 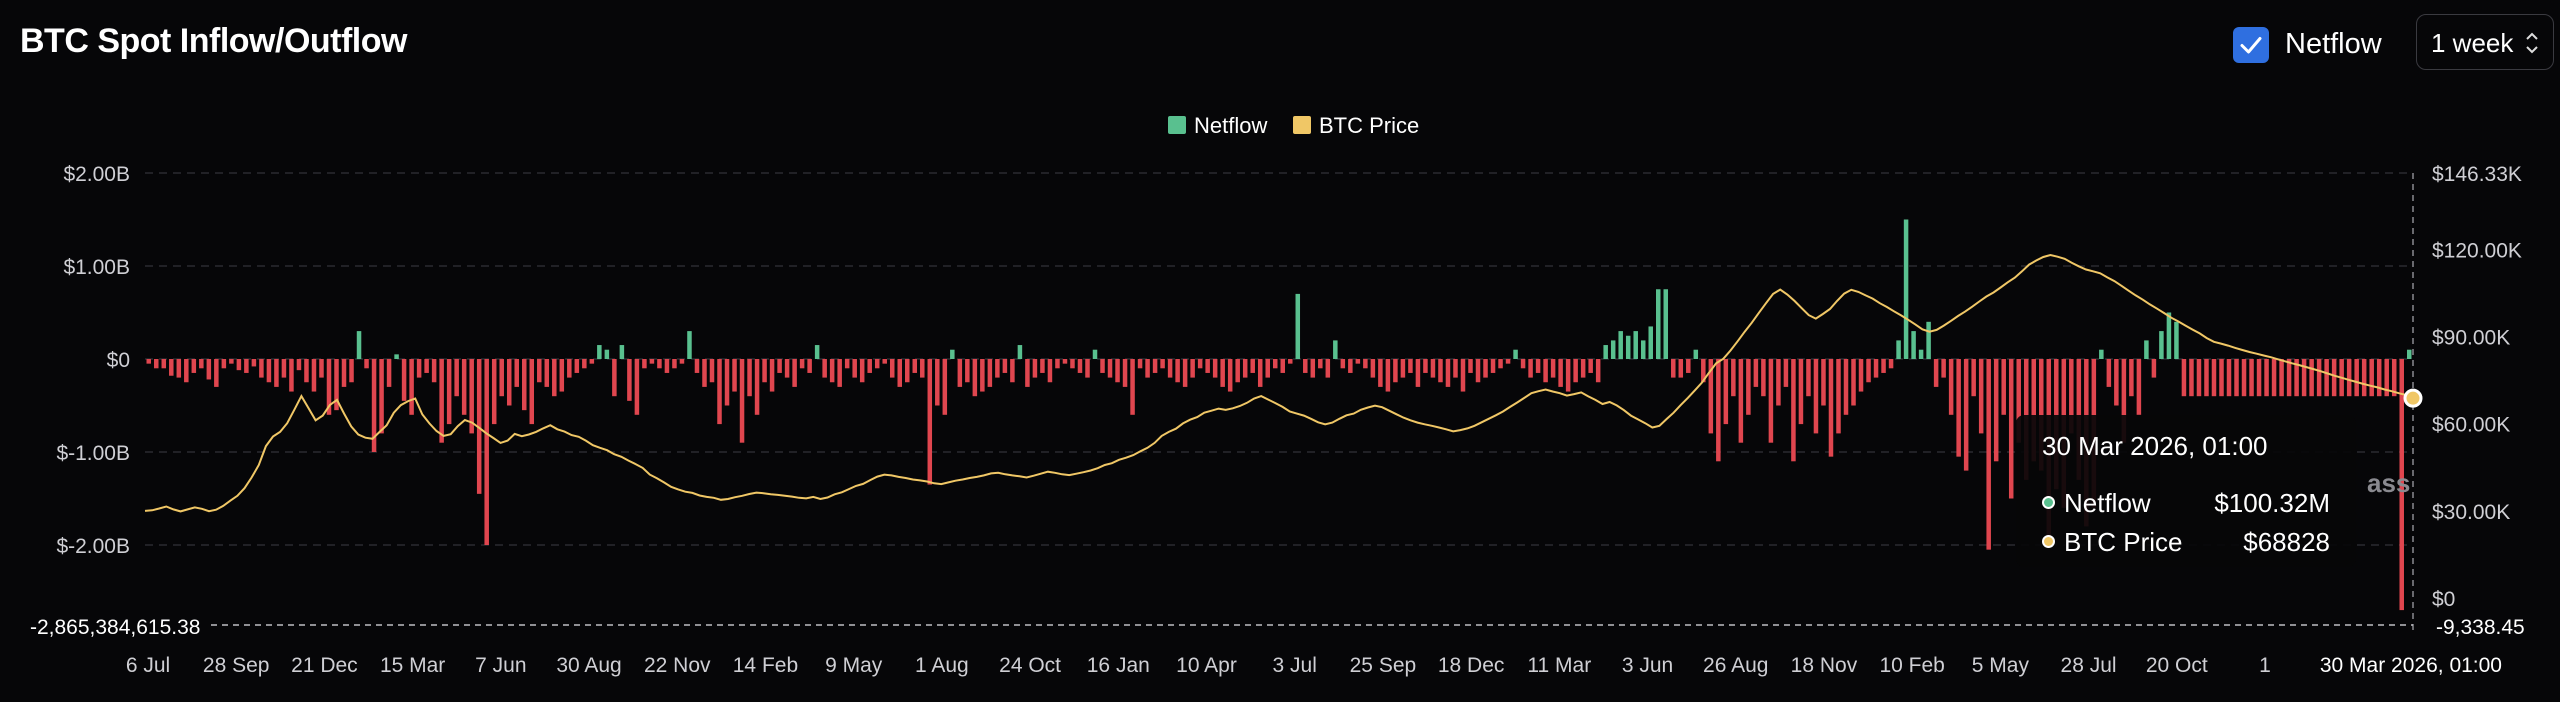 I want to click on tooltip-row-btc-price: BTC Price $68828, so click(x=2190, y=542).